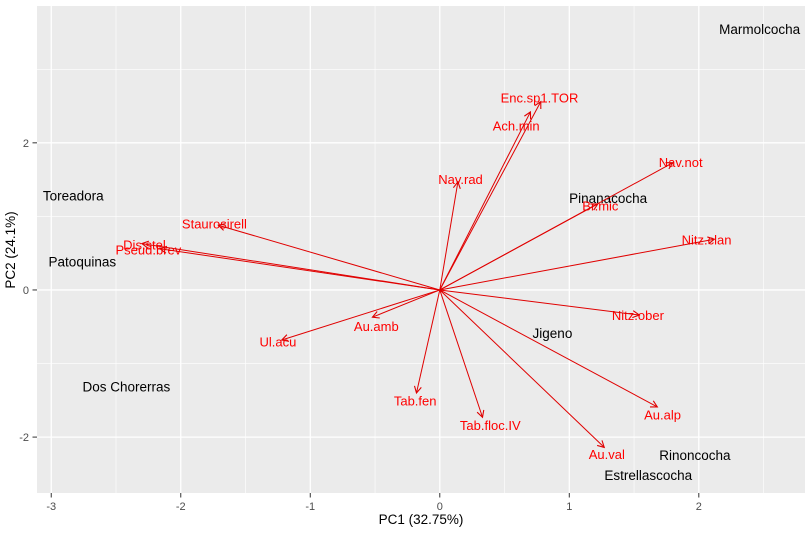 This screenshot has width=805, height=538. What do you see at coordinates (376, 326) in the screenshot?
I see `species-label-au-amb: Au.amb` at bounding box center [376, 326].